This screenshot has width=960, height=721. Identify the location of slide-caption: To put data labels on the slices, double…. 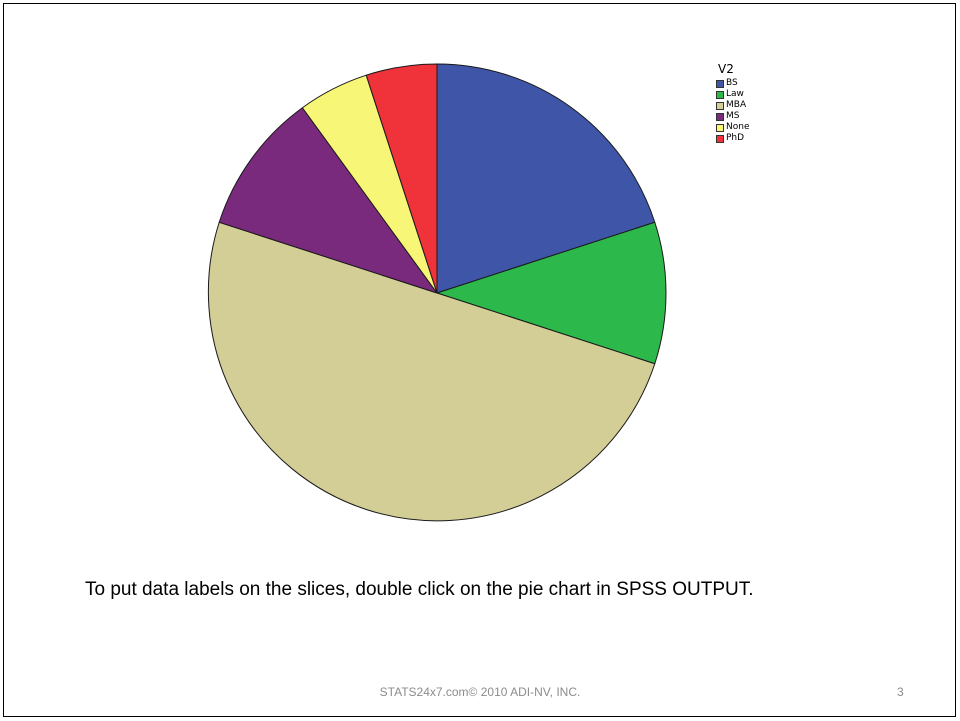
(419, 589).